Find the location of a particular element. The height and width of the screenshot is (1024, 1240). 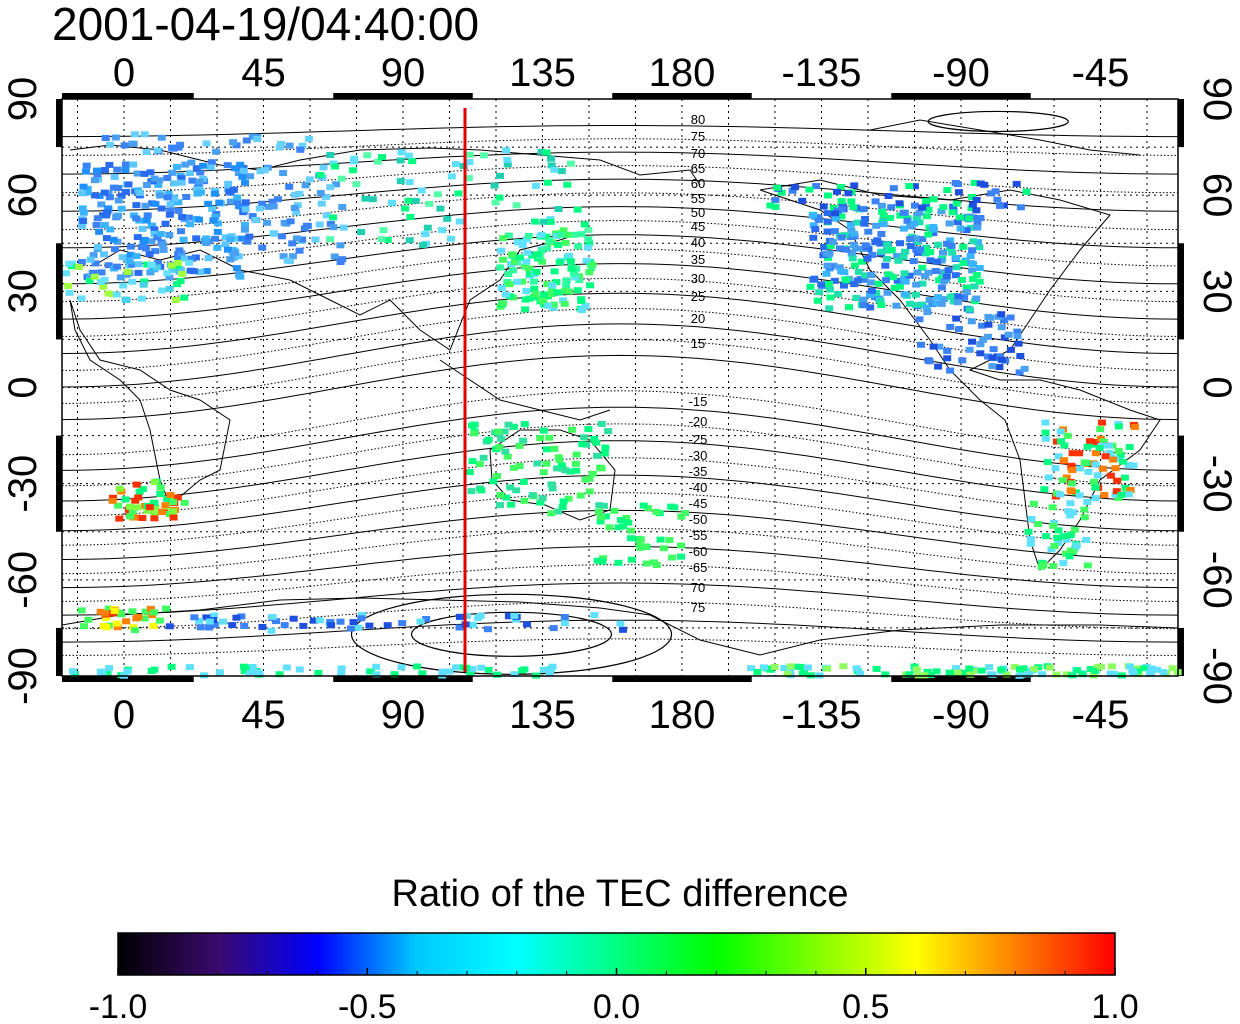

lat-tick-label-right: 60 is located at coordinates (1217, 195).